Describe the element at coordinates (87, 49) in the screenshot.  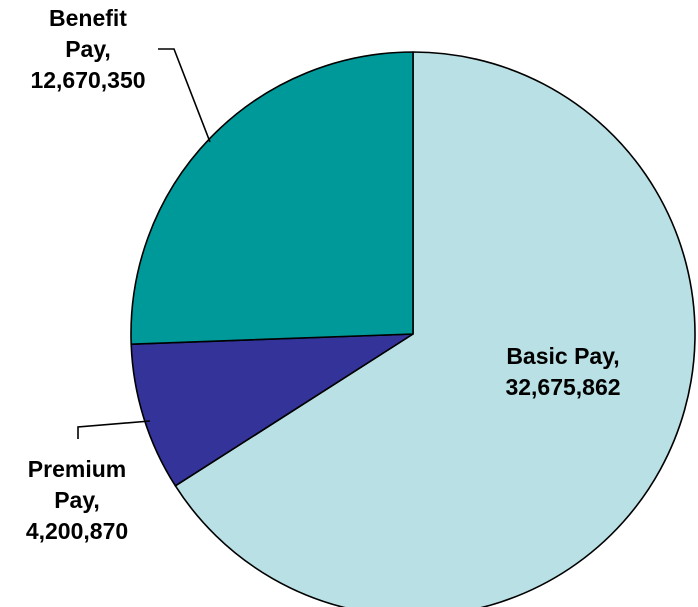
I see `data-label-benefit-pay: Benefit Pay, 12,670,350` at that location.